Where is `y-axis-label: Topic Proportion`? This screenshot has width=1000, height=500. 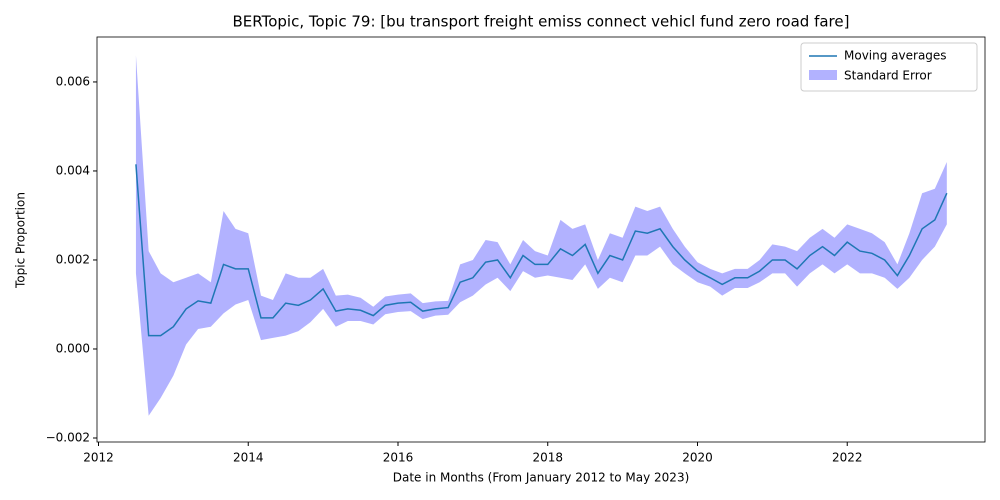 y-axis-label: Topic Proportion is located at coordinates (21, 240).